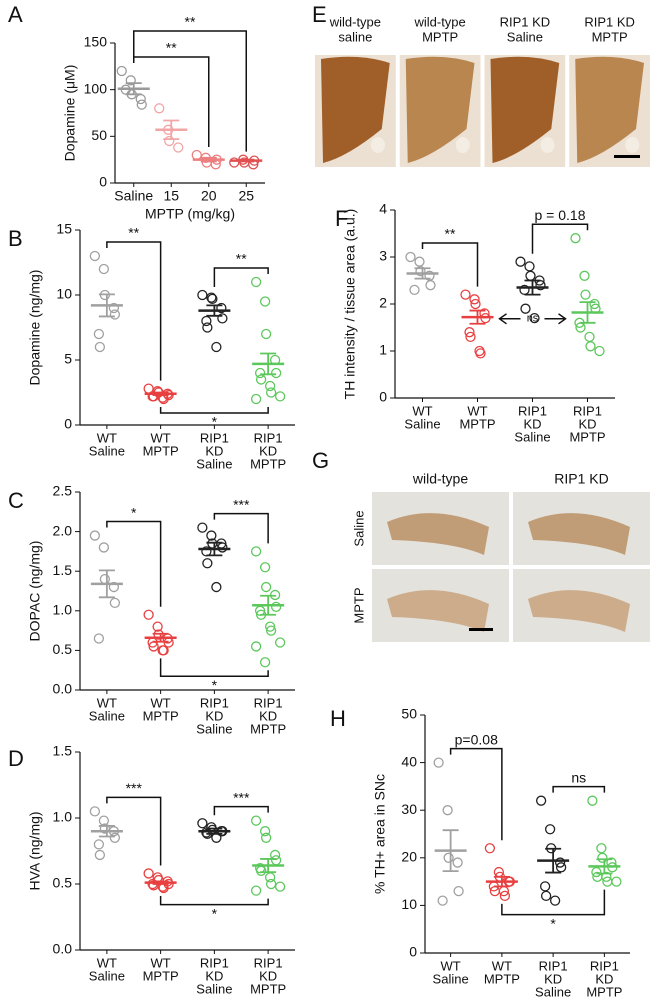  What do you see at coordinates (320, 460) in the screenshot?
I see `panel-letter: G` at bounding box center [320, 460].